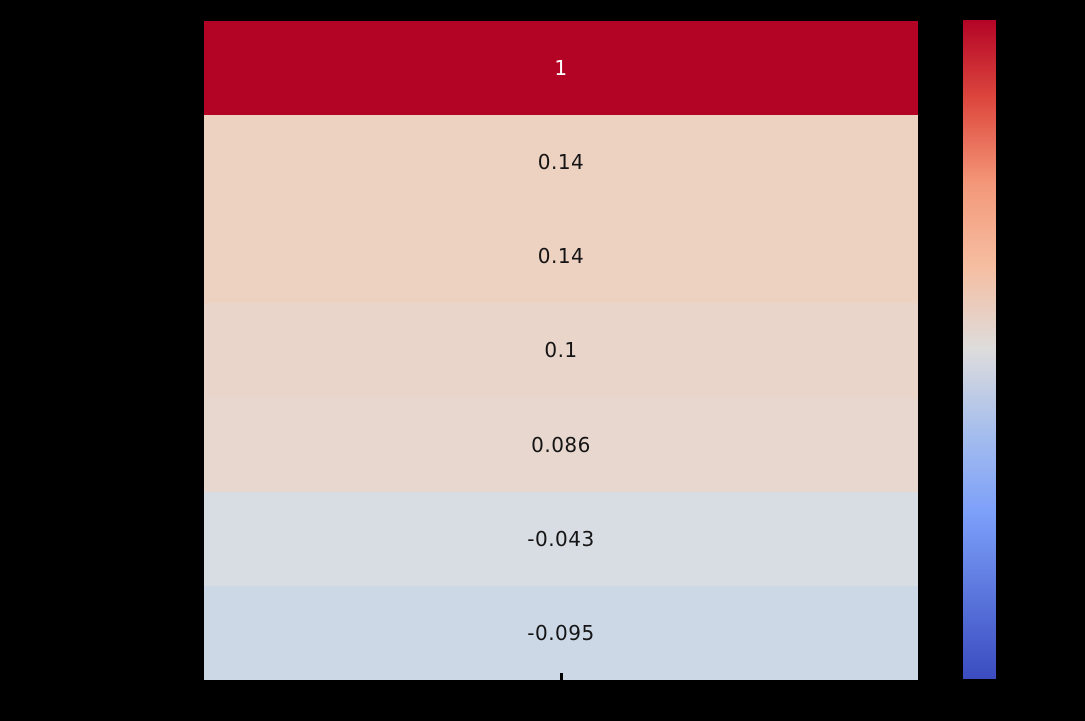 This screenshot has height=721, width=1085. I want to click on heatmap-cell: 1, so click(561, 68).